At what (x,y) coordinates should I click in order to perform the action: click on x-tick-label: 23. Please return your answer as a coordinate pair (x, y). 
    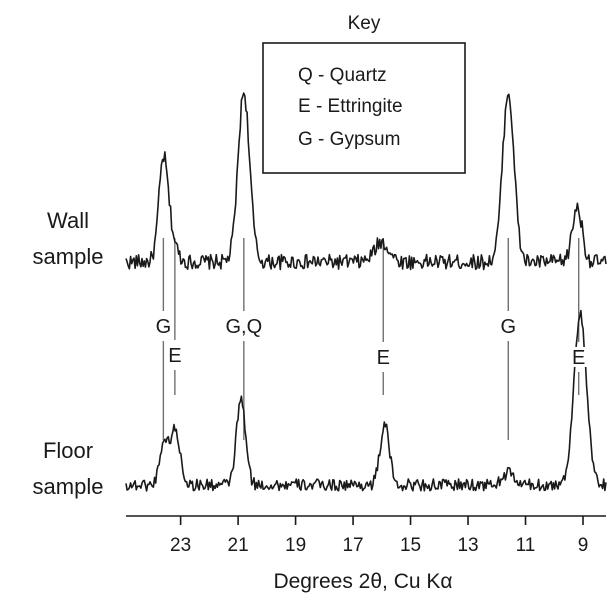
    Looking at the image, I should click on (180, 545).